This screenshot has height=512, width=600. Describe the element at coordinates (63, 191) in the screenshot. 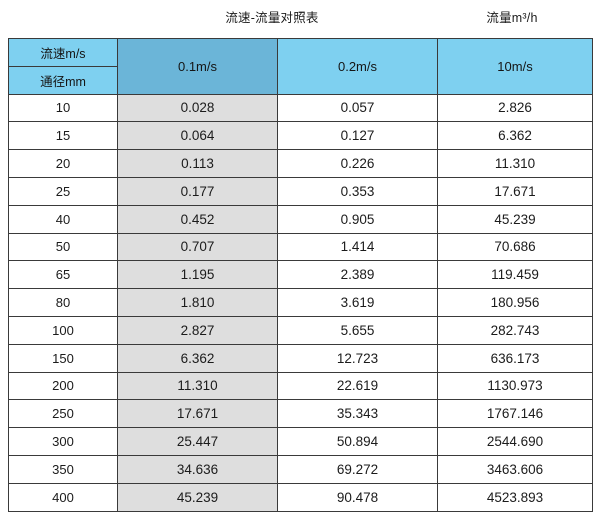

I see `cell-nominal-diameter: 25` at that location.